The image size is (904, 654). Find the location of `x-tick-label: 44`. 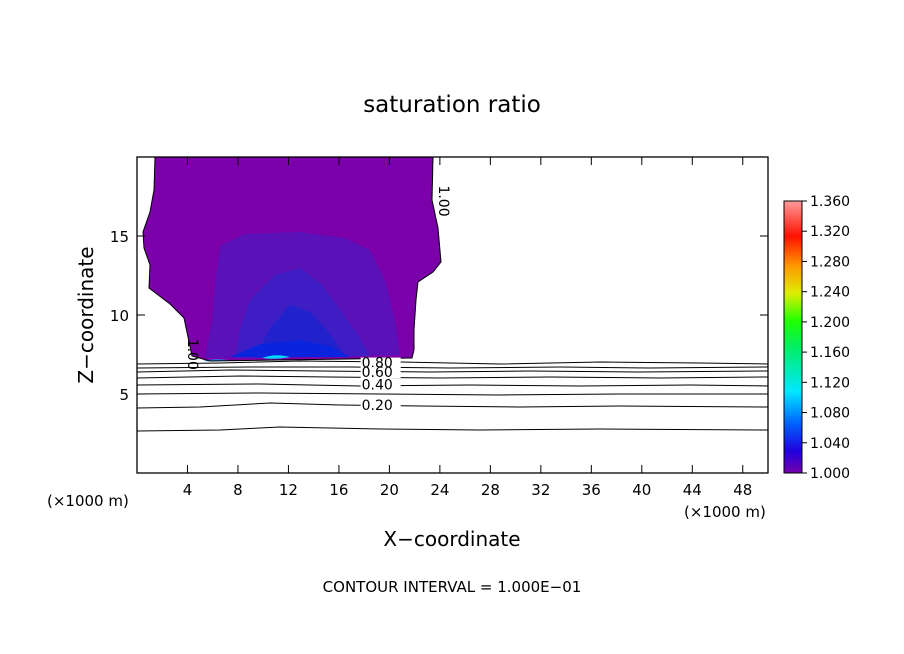

x-tick-label: 44 is located at coordinates (692, 490).